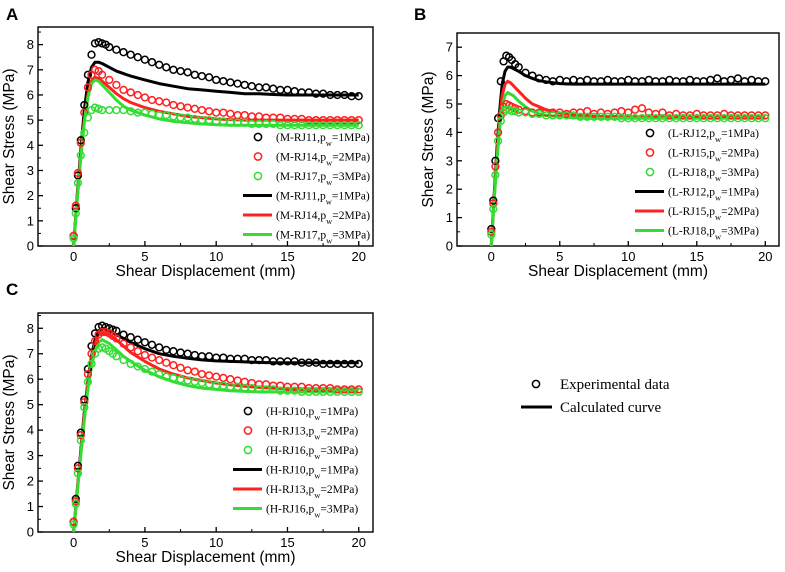 The height and width of the screenshot is (572, 785). Describe the element at coordinates (258, 137) in the screenshot. I see `legend-marker-points-m-rj11` at that location.